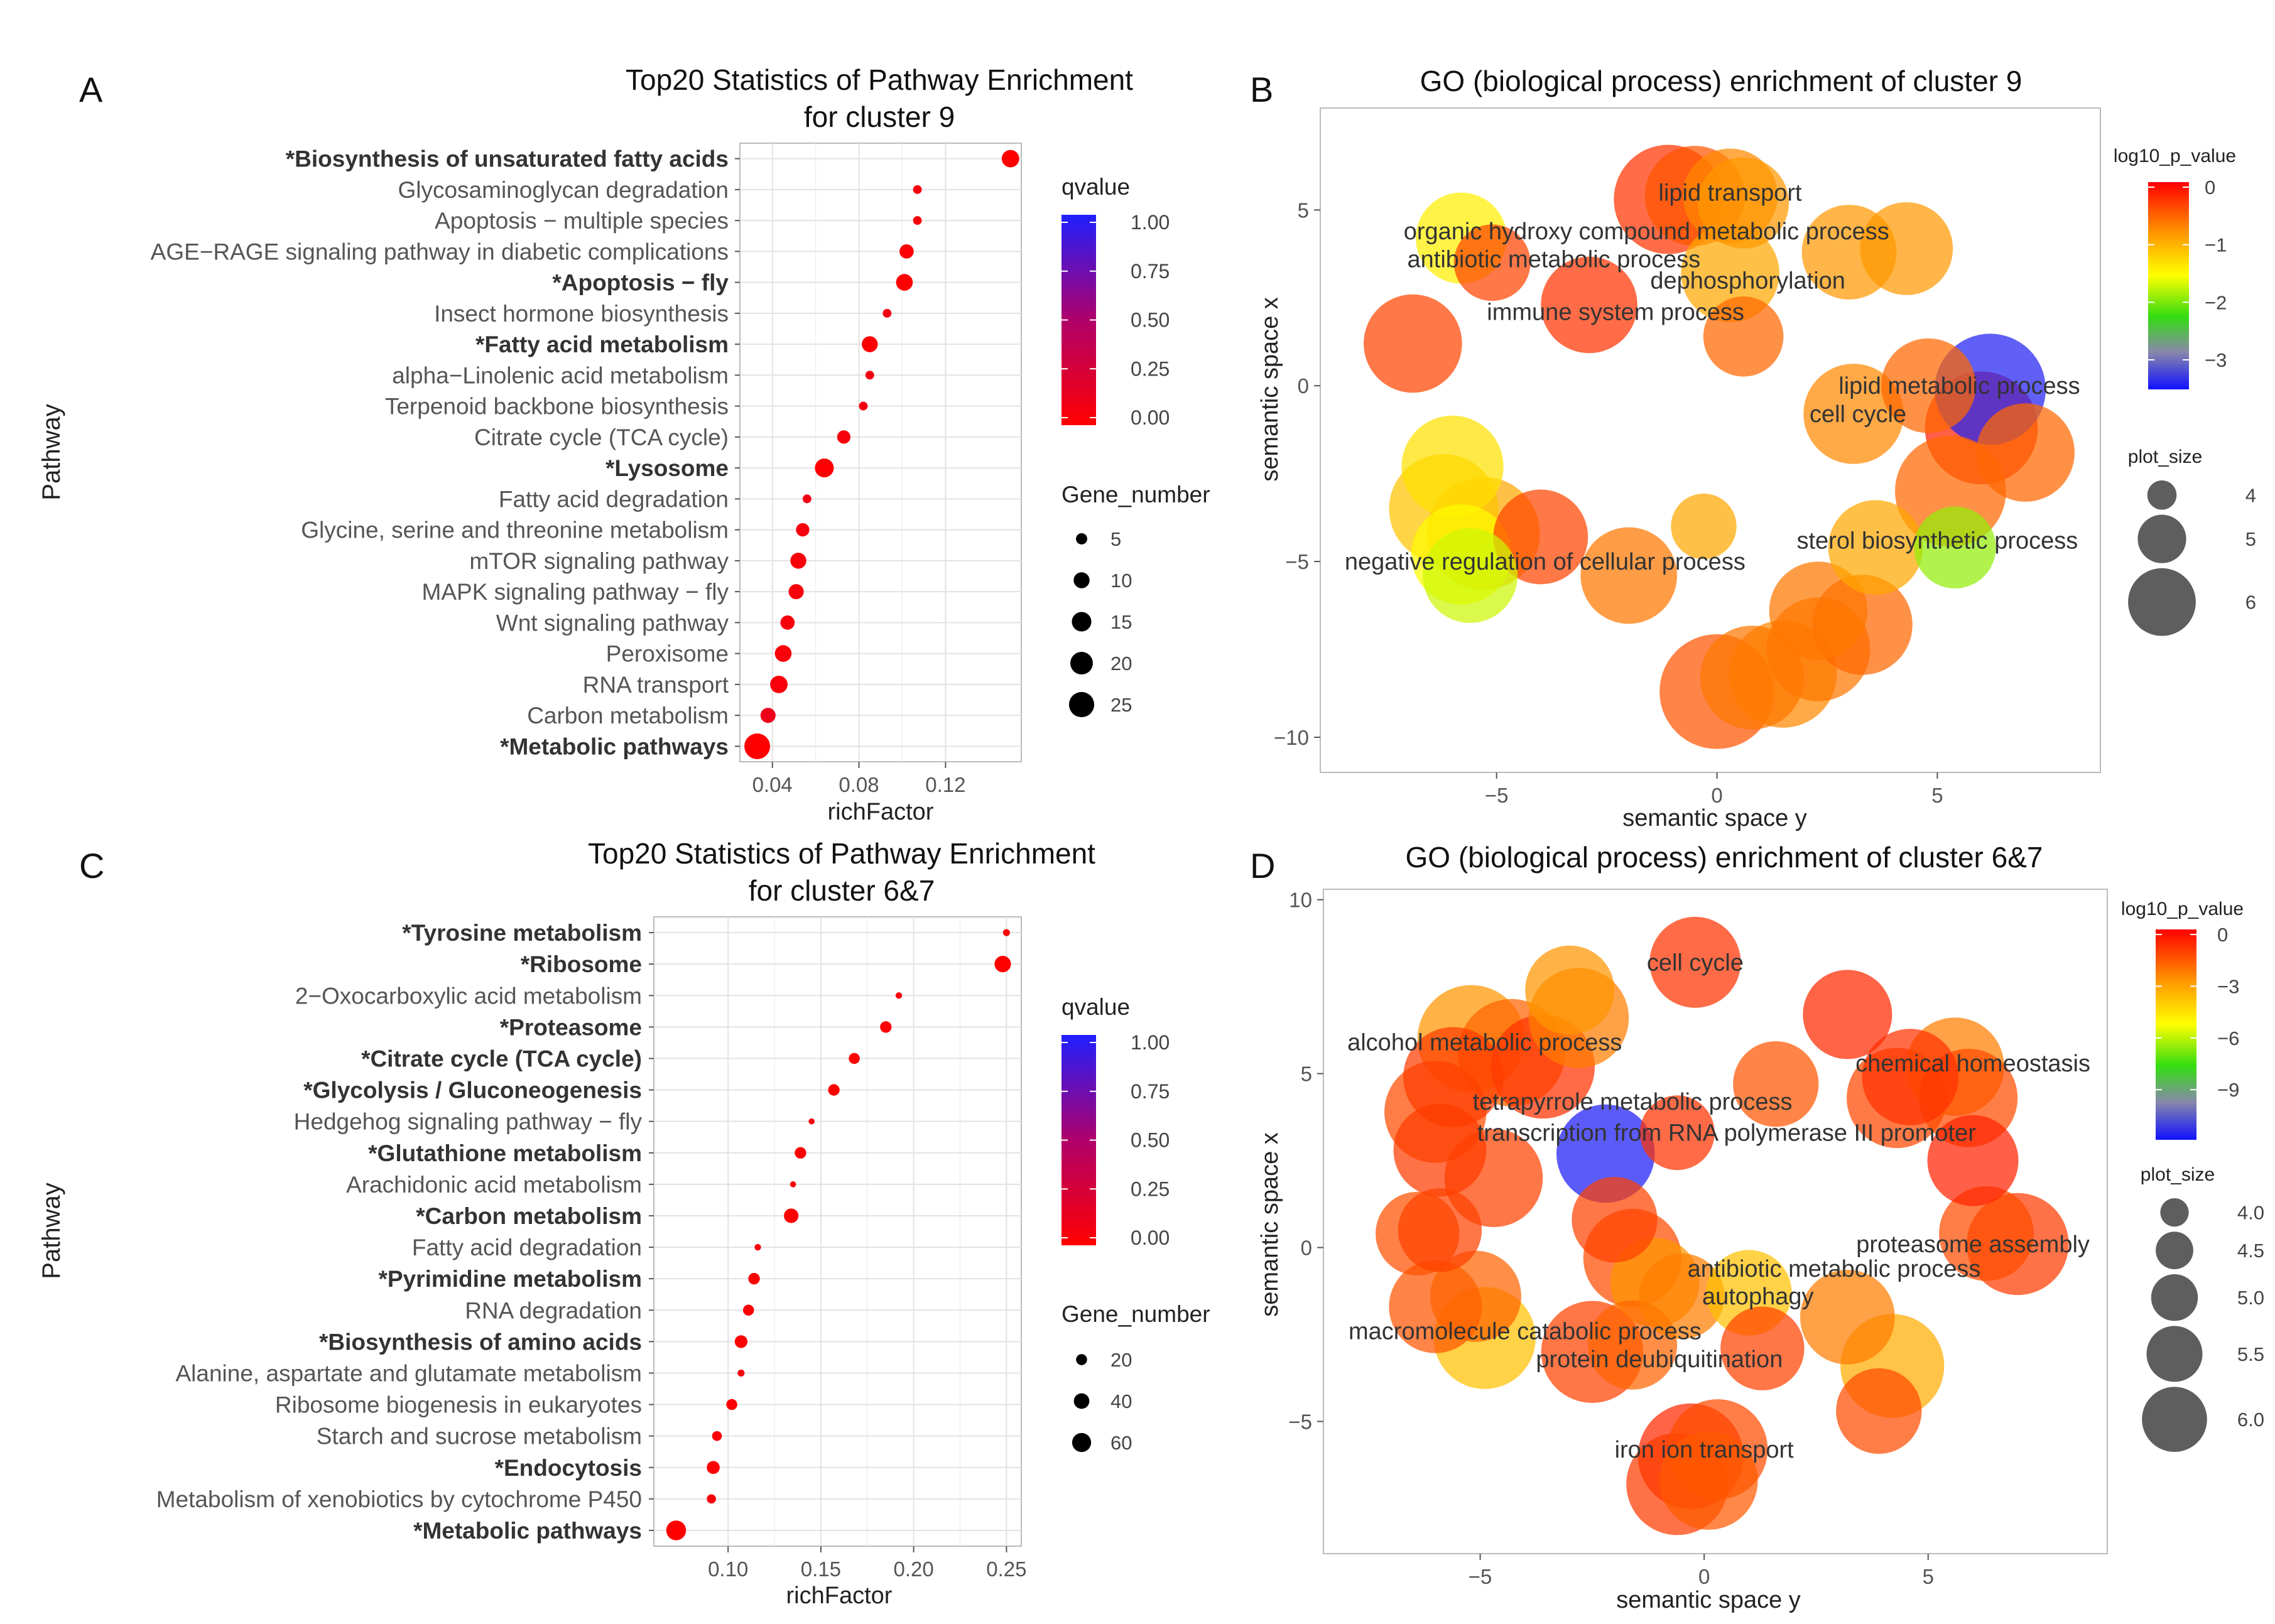 Image resolution: width=2275 pixels, height=1624 pixels. Describe the element at coordinates (1150, 1140) in the screenshot. I see `color-legend-label: 0.50` at that location.